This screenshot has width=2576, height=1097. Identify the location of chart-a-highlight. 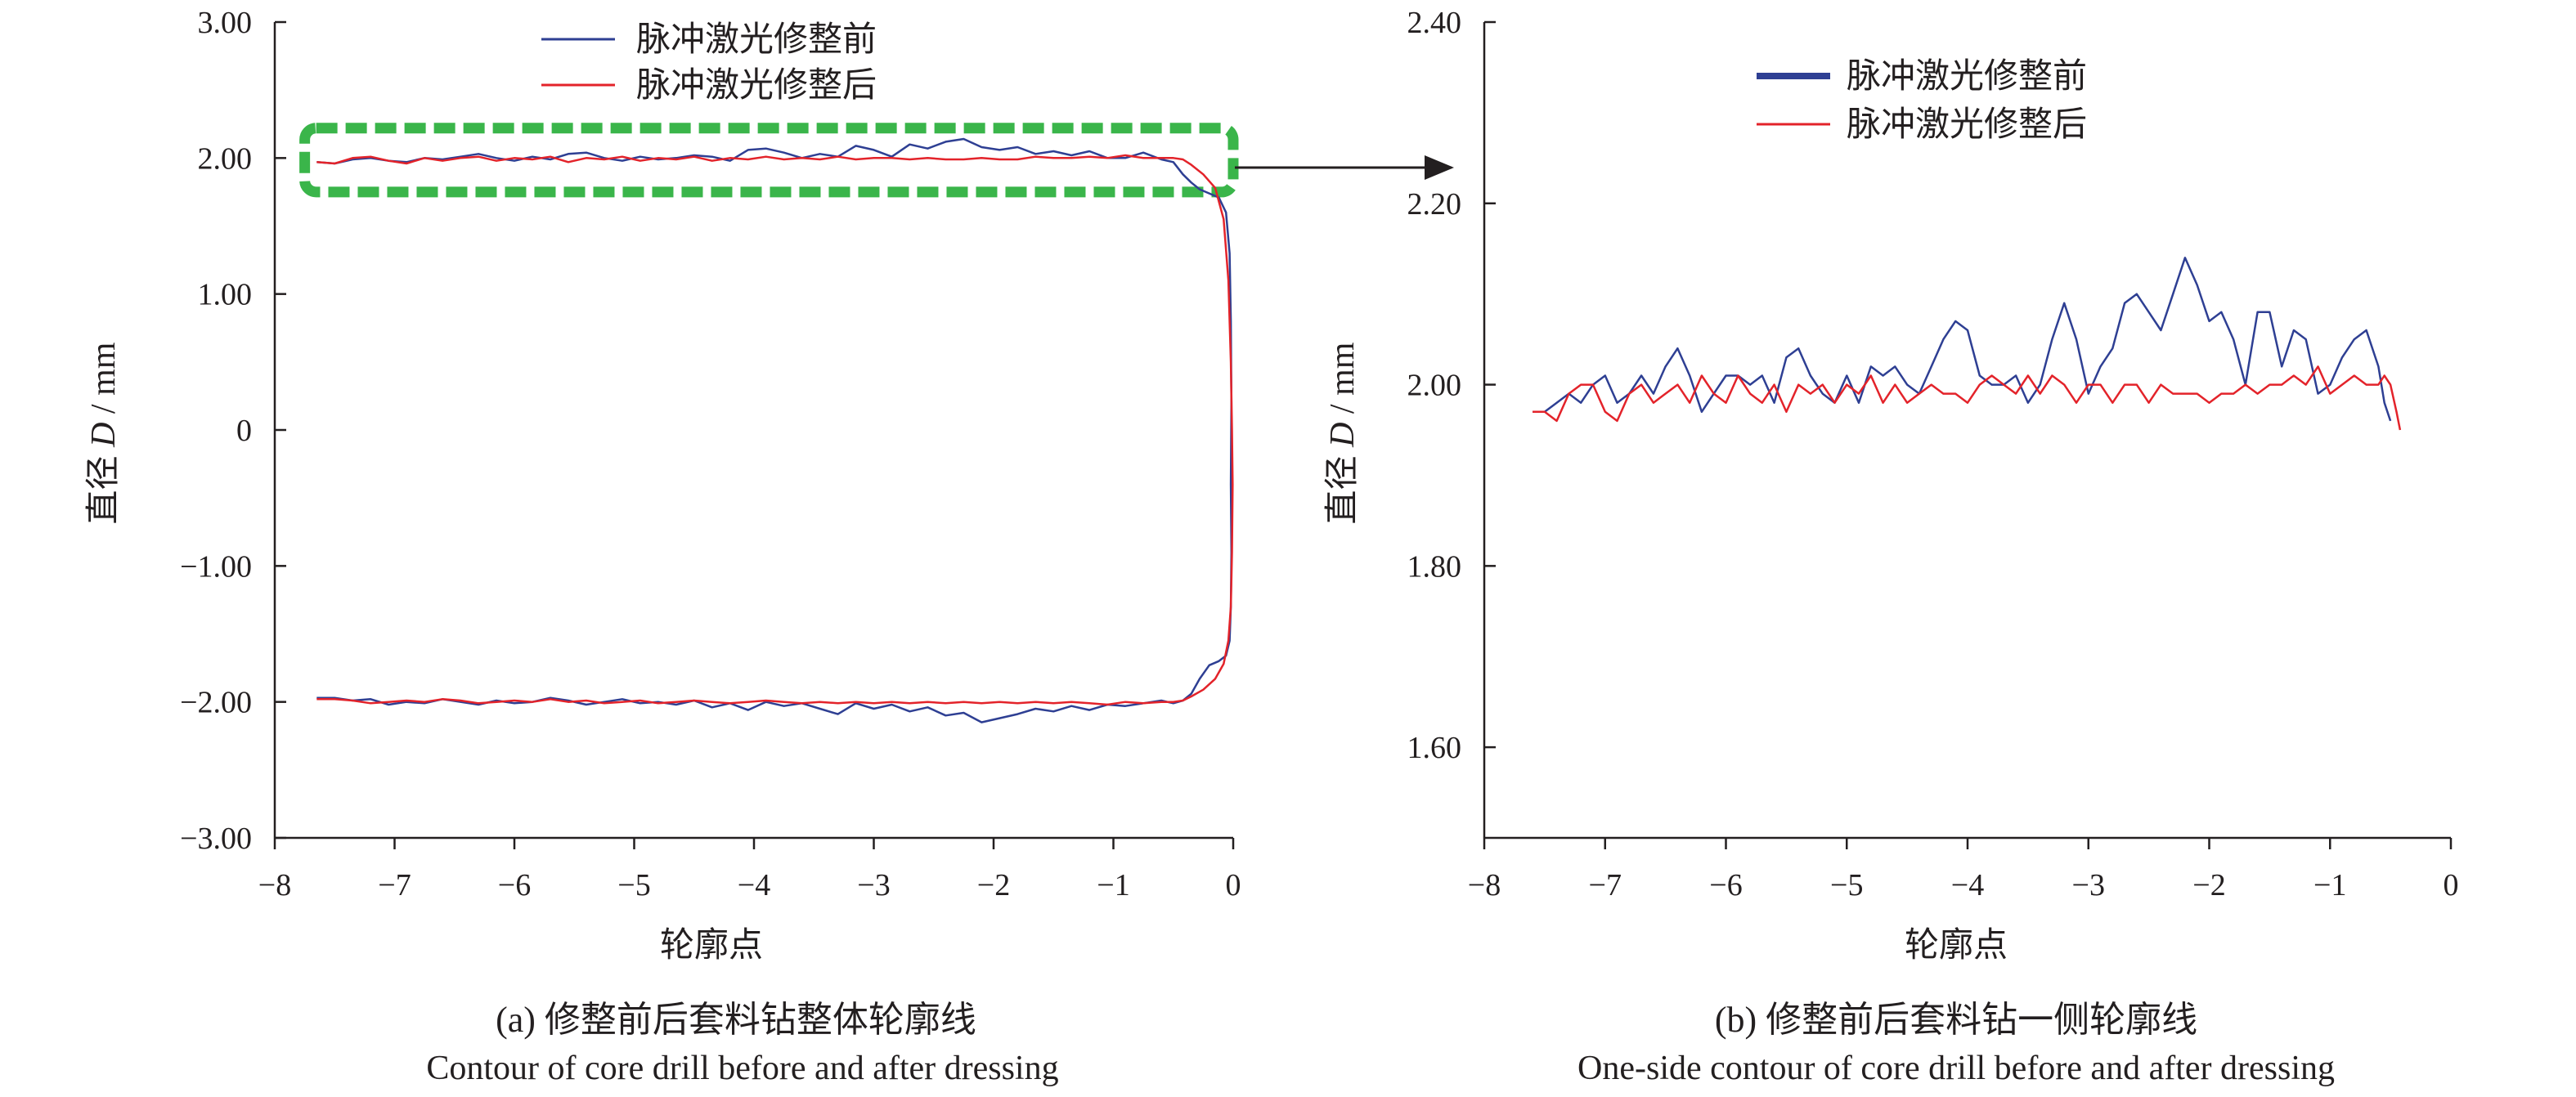
(769, 161).